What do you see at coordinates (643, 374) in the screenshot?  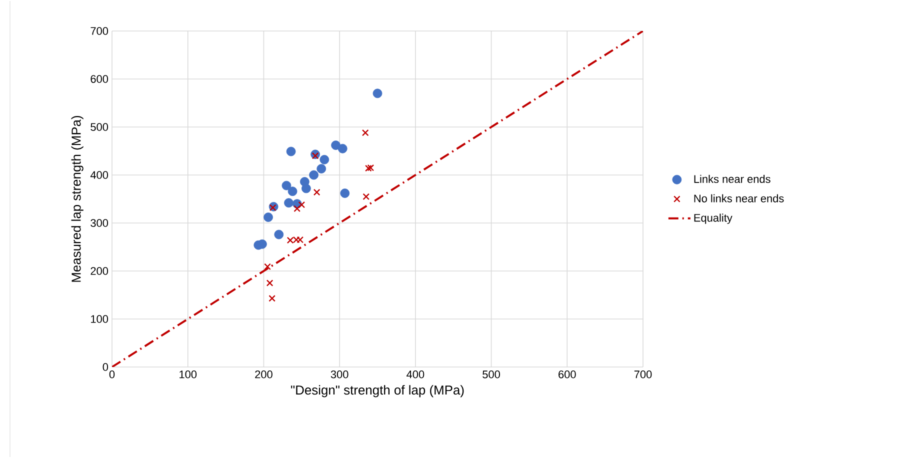 I see `x-tick-label: 700` at bounding box center [643, 374].